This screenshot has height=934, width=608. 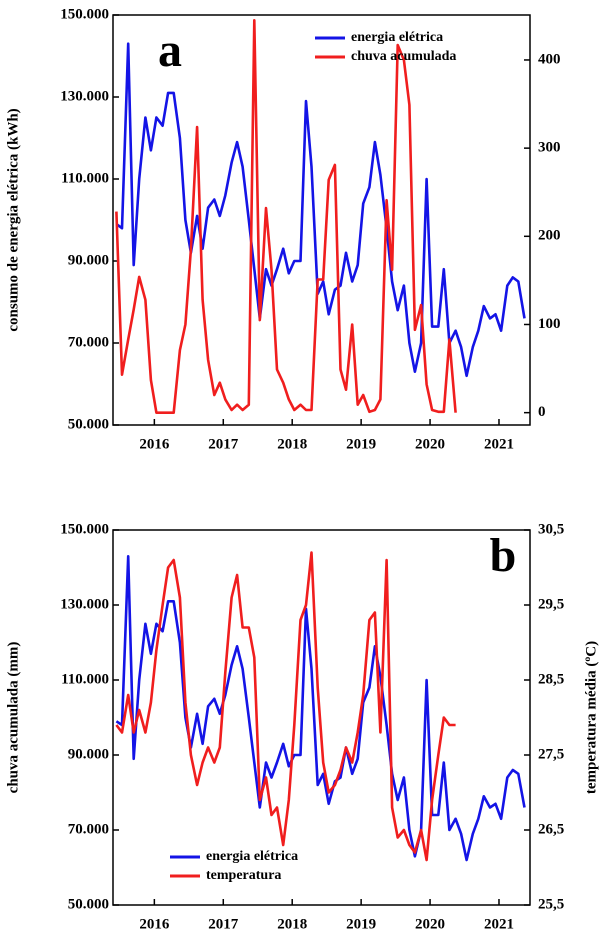 I want to click on panel-label: a, so click(x=170, y=50).